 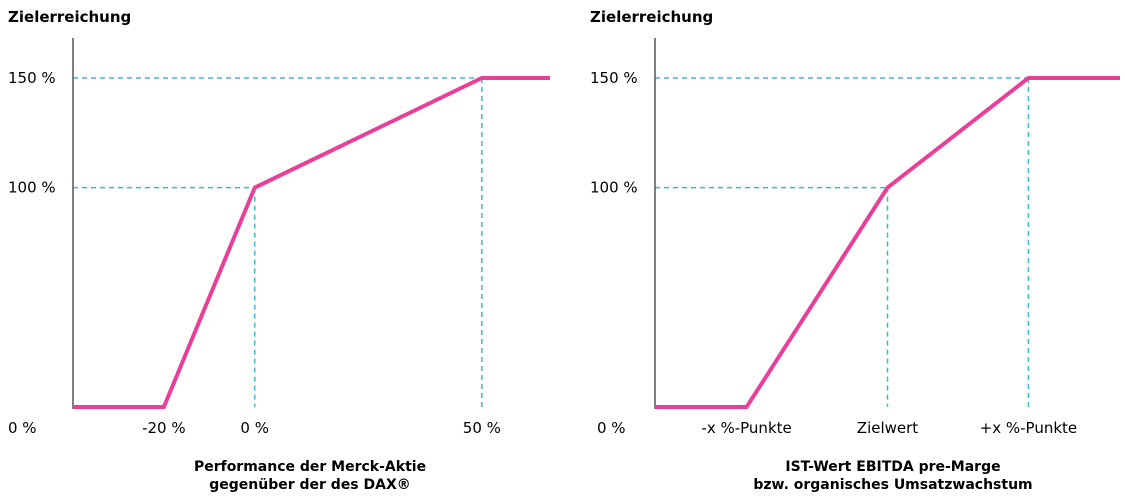 I want to click on x-tick-label: Zielwert, so click(x=888, y=428).